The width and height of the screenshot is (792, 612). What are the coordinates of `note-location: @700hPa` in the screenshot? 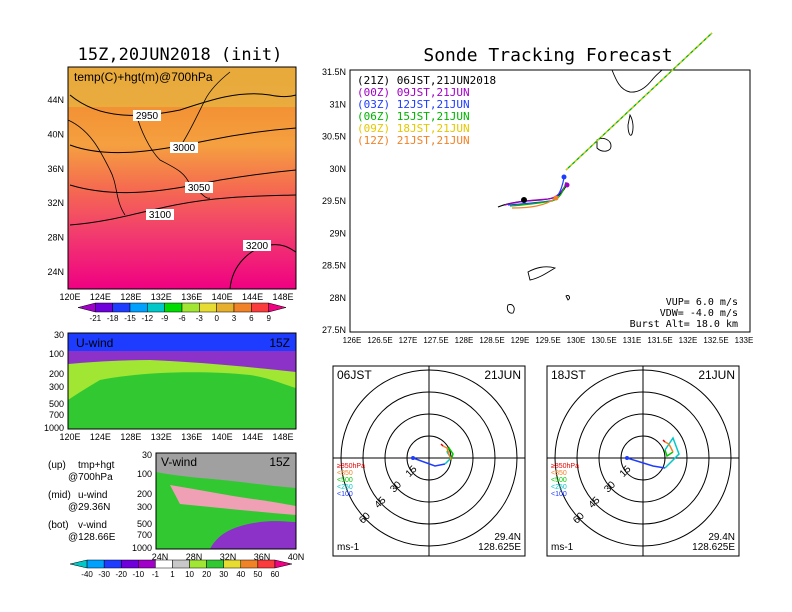 It's located at (90, 477).